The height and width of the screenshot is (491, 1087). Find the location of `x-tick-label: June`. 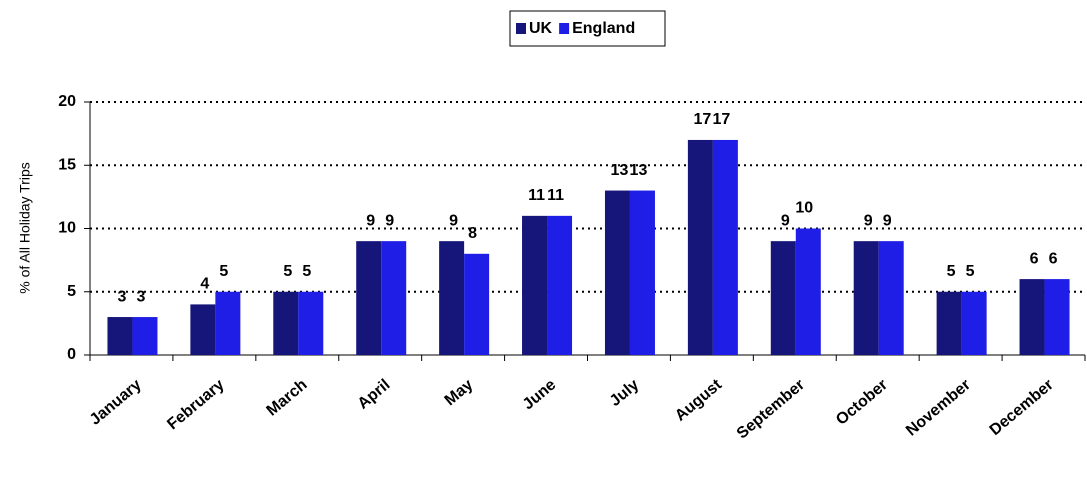

x-tick-label: June is located at coordinates (540, 394).